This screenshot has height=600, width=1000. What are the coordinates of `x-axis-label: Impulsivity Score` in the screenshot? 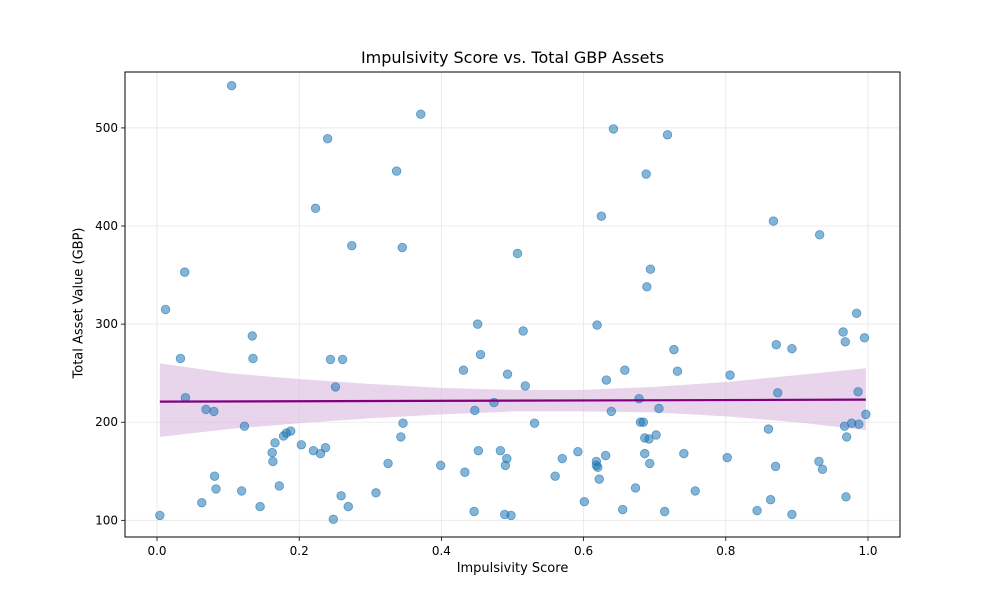 It's located at (512, 568).